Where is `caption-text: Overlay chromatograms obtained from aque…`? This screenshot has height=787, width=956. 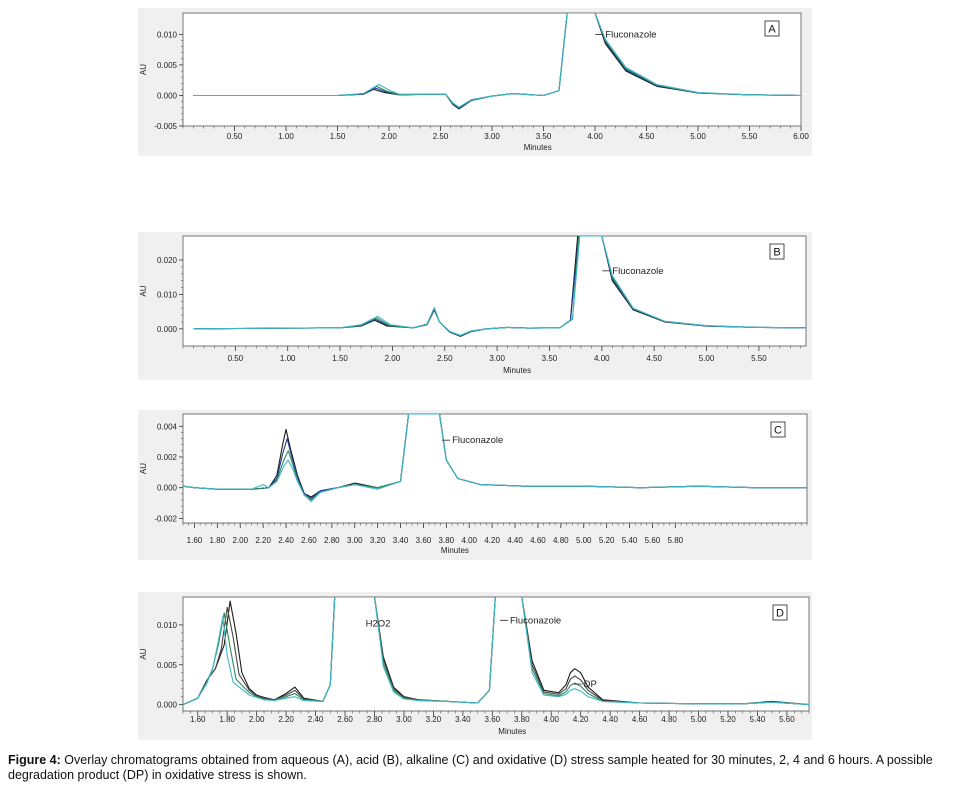 caption-text: Overlay chromatograms obtained from aque… is located at coordinates (470, 767).